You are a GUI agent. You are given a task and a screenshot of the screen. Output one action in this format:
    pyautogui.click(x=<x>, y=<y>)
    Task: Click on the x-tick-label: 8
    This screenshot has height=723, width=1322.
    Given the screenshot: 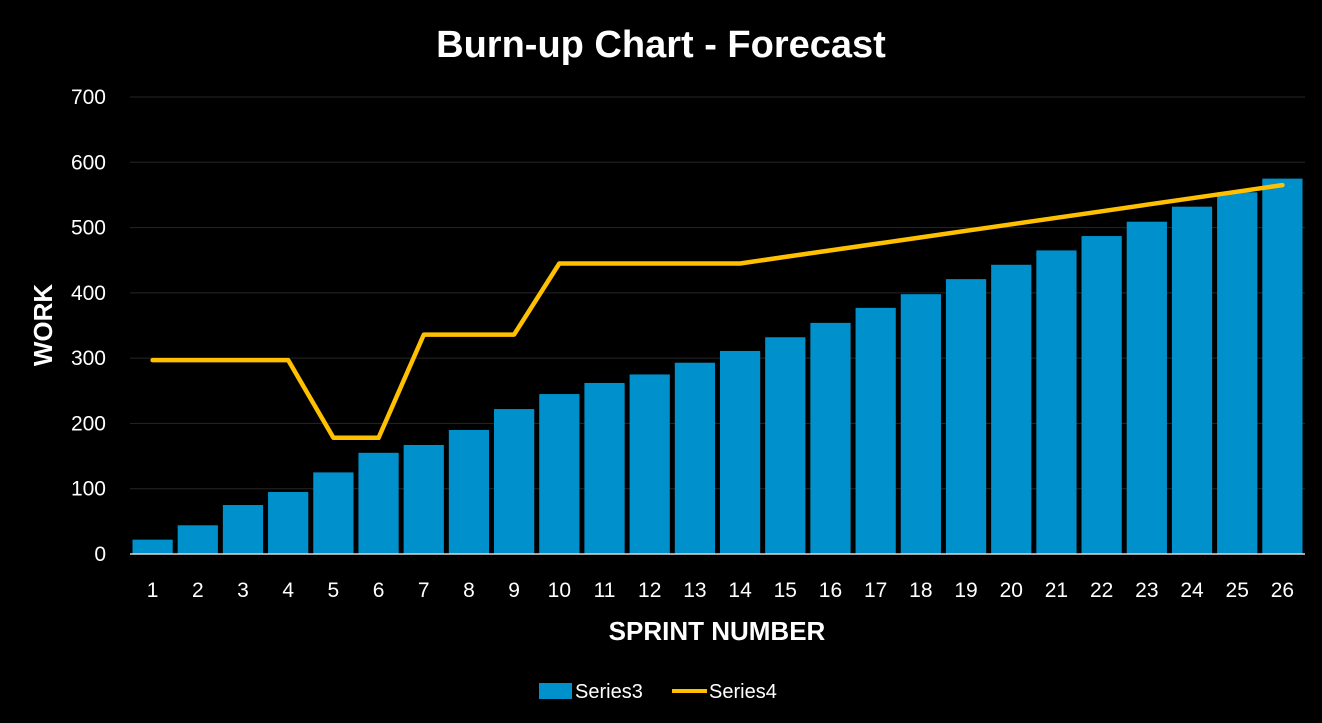 What is the action you would take?
    pyautogui.click(x=469, y=590)
    